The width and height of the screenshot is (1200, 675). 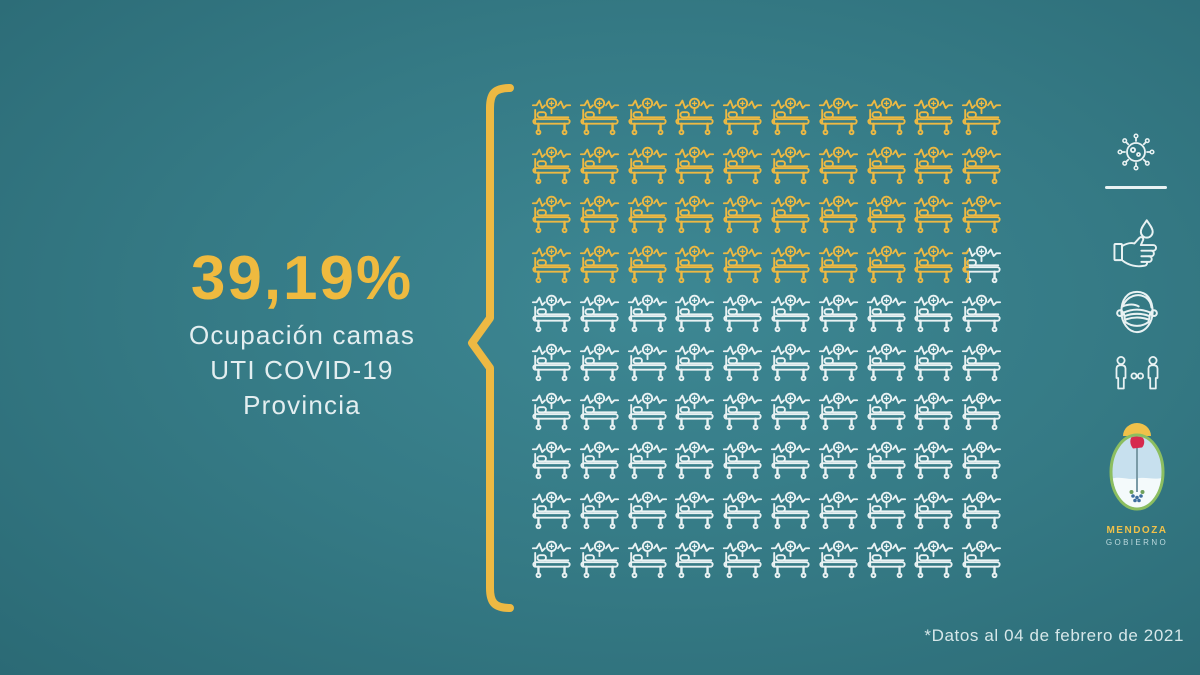 I want to click on mendoza-logo: MENDOZA GOBIERNO, so click(x=1137, y=484).